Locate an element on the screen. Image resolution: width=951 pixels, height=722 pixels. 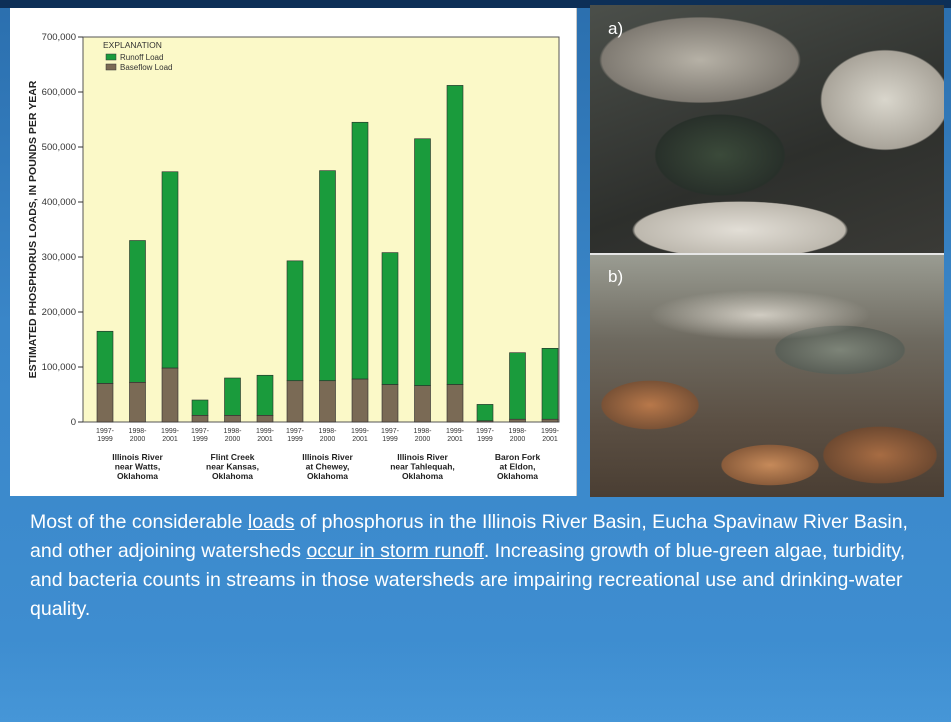
x-group-label: Baron Fork is located at coordinates (518, 457).